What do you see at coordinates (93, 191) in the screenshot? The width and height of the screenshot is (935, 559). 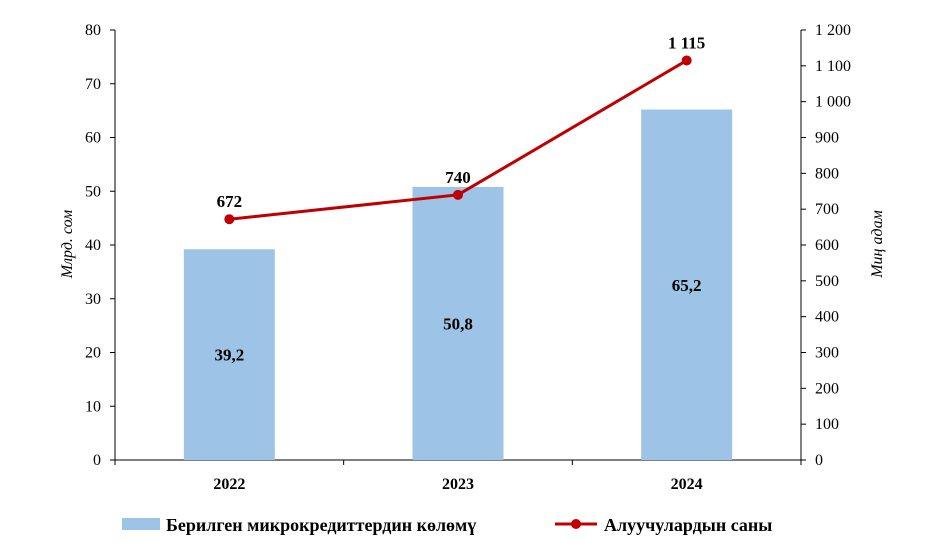 I see `left-tick-label: 50` at bounding box center [93, 191].